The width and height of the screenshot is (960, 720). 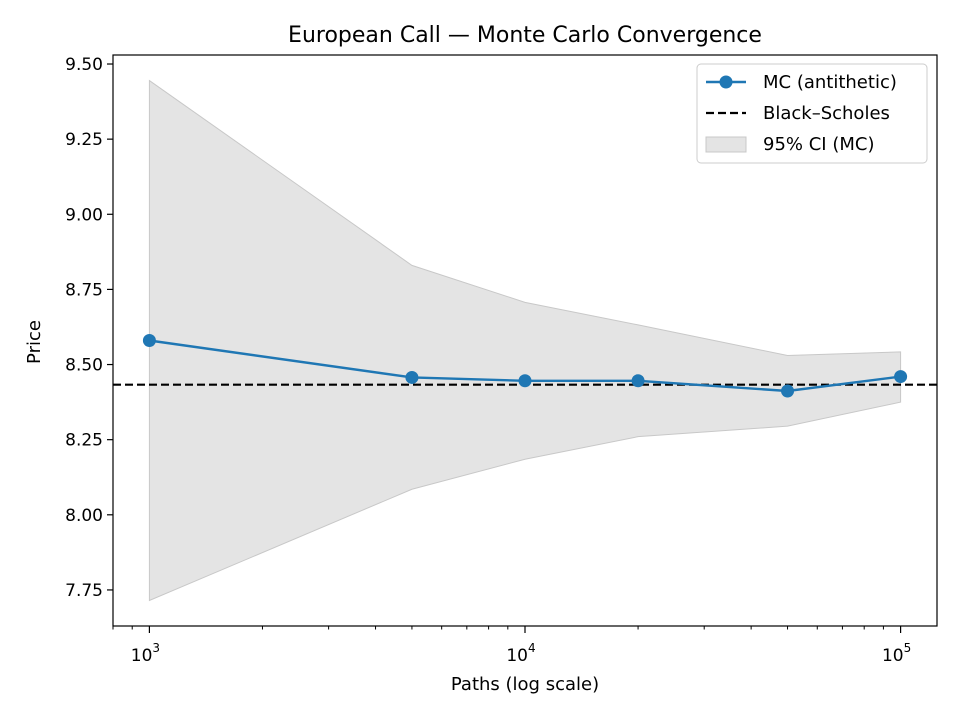 I want to click on y-tick-label: 8.50, so click(x=84, y=366).